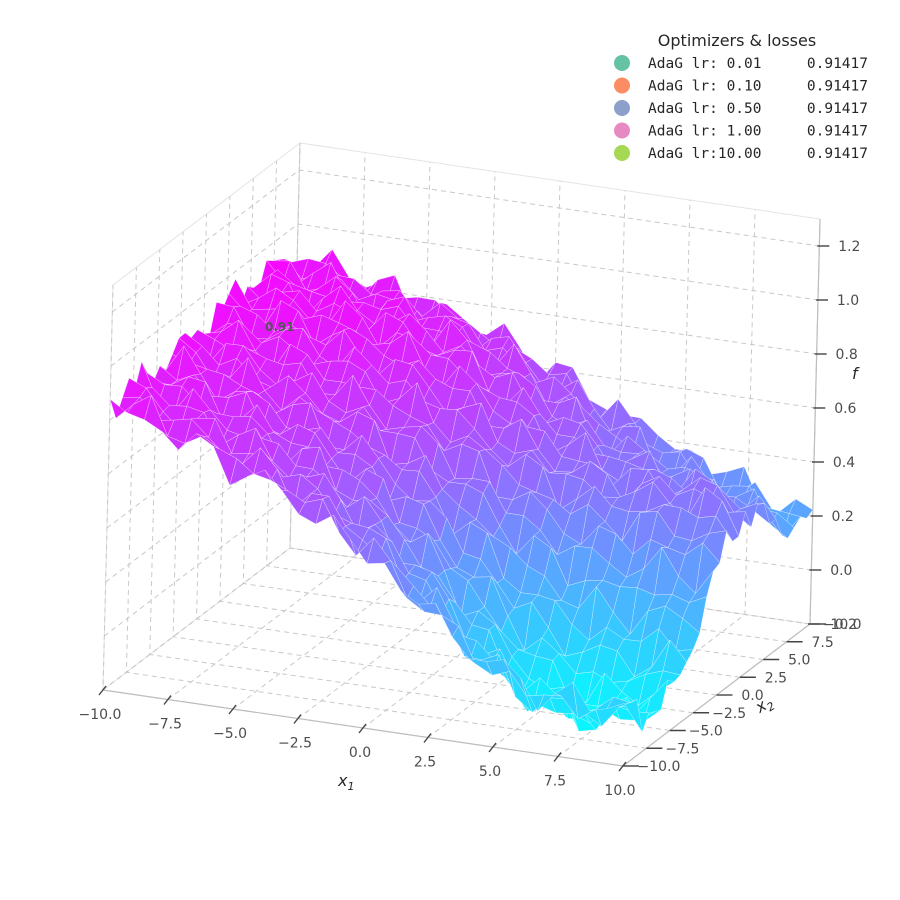  Describe the element at coordinates (360, 753) in the screenshot. I see `x-tick-label: 0.0` at that location.